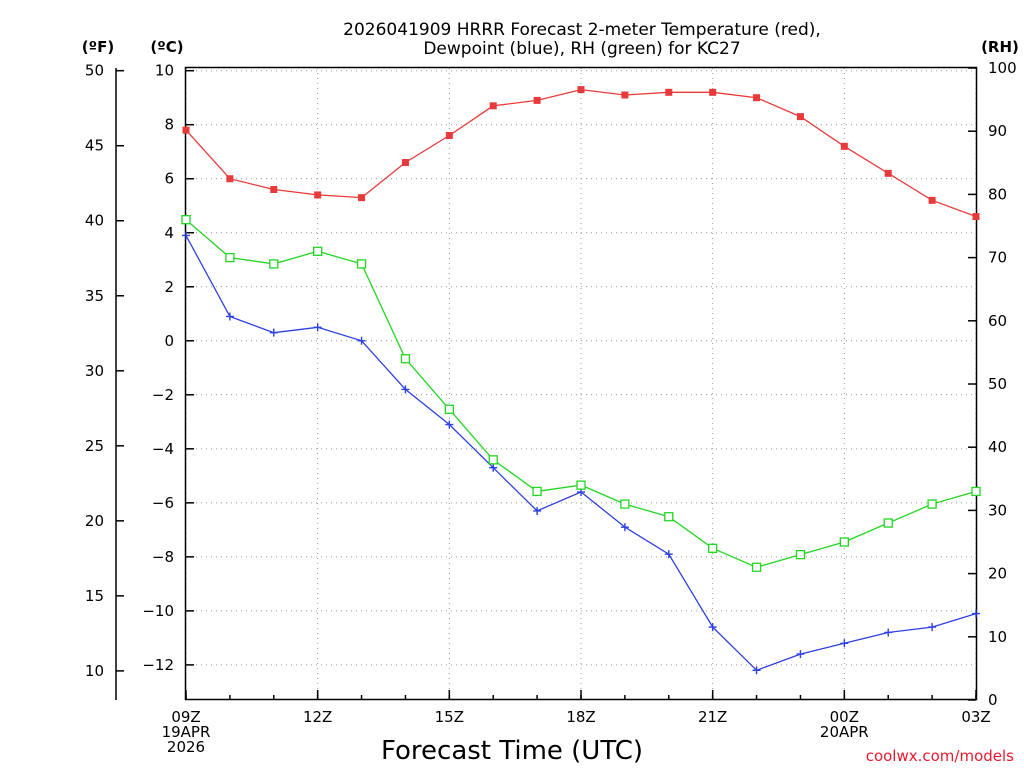  I want to click on fahrenheit-tick-label: 25, so click(94, 446).